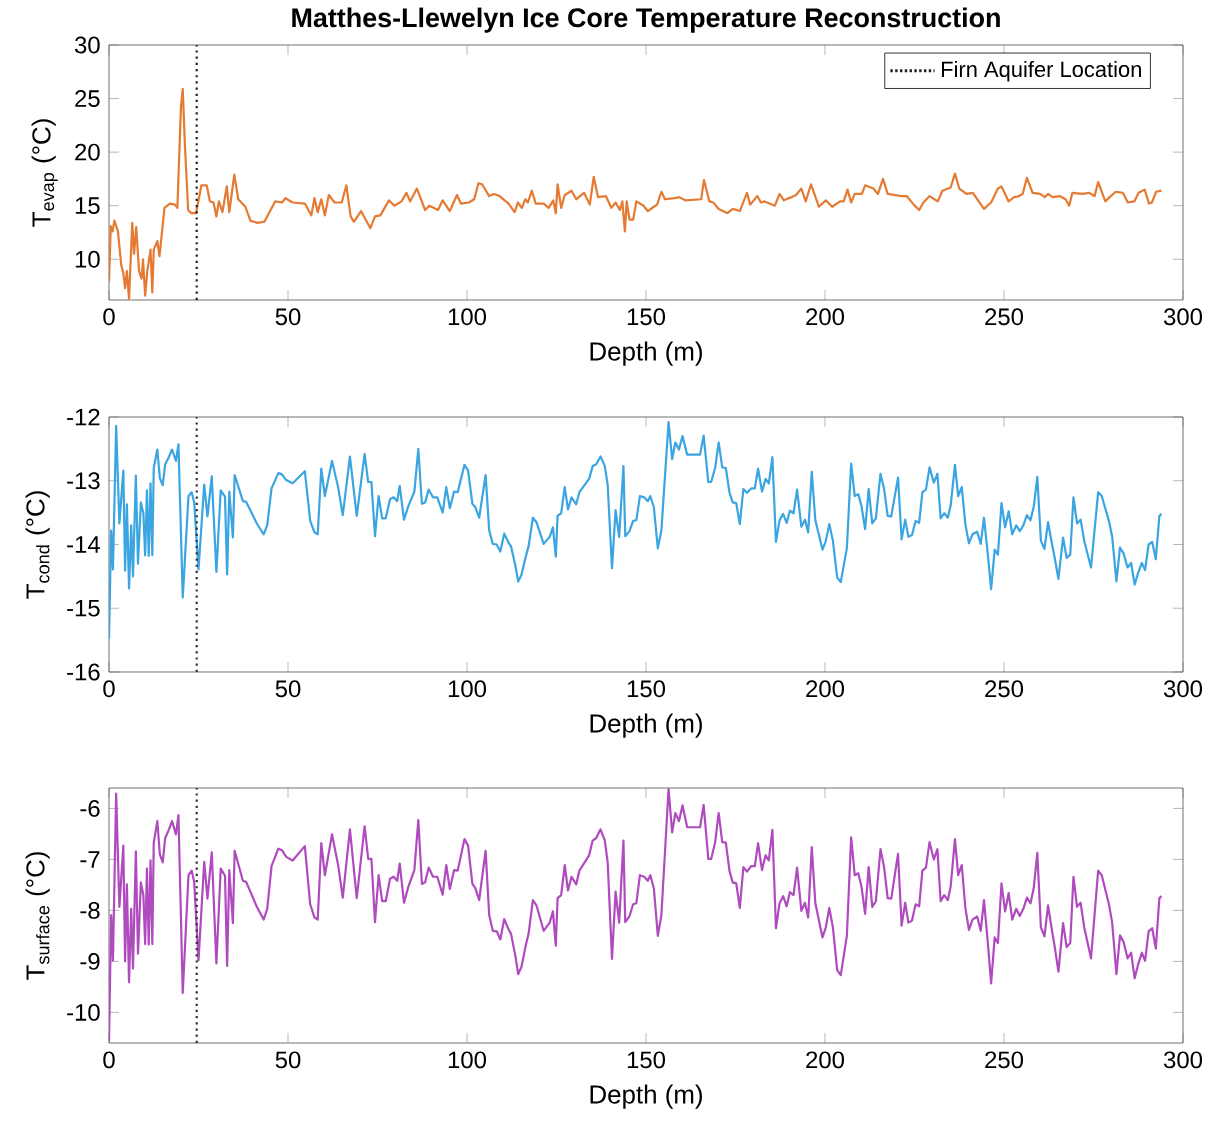  I want to click on y-tick-label: 15, so click(87, 206).